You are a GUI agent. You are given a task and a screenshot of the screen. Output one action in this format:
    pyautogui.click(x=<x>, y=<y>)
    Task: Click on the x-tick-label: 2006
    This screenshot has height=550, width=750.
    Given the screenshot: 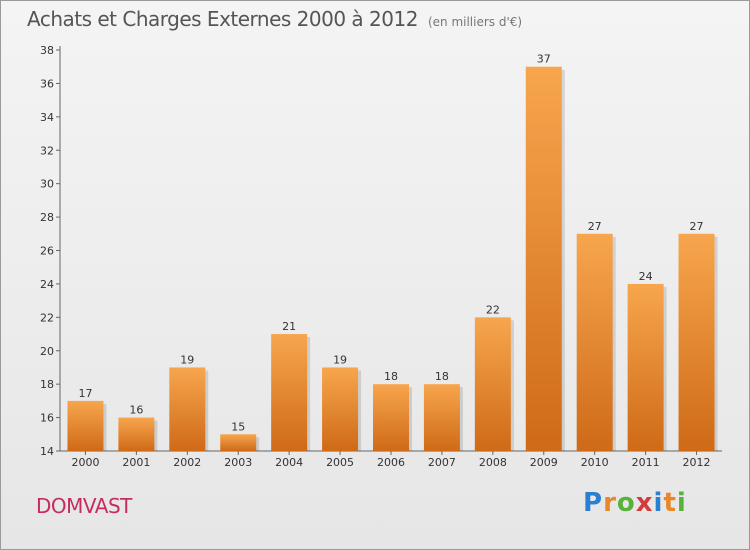 What is the action you would take?
    pyautogui.click(x=391, y=462)
    